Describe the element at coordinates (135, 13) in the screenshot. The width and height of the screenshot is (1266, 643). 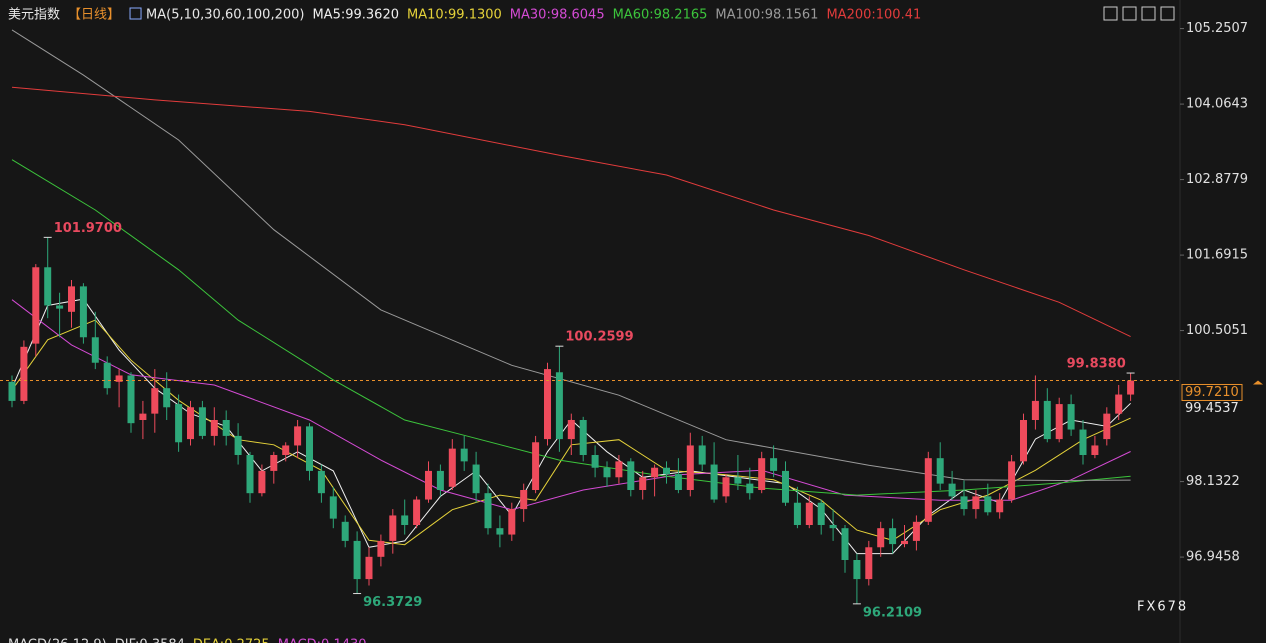
I see `ma-icon` at that location.